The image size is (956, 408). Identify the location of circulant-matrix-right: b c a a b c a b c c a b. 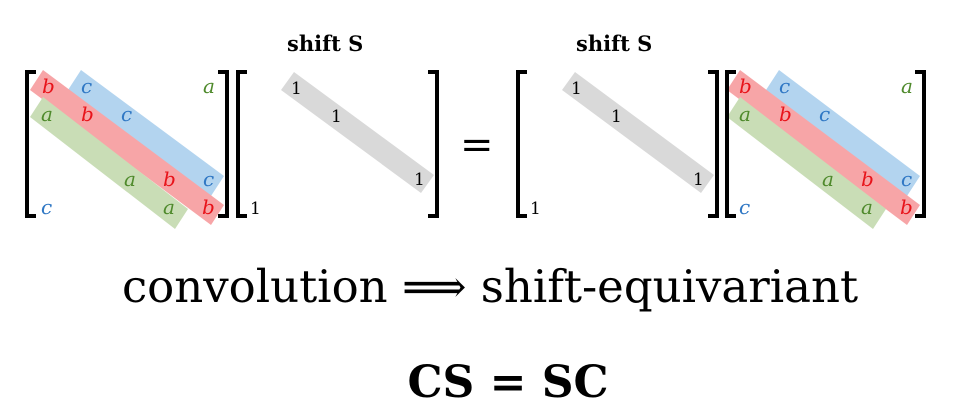
(825, 149).